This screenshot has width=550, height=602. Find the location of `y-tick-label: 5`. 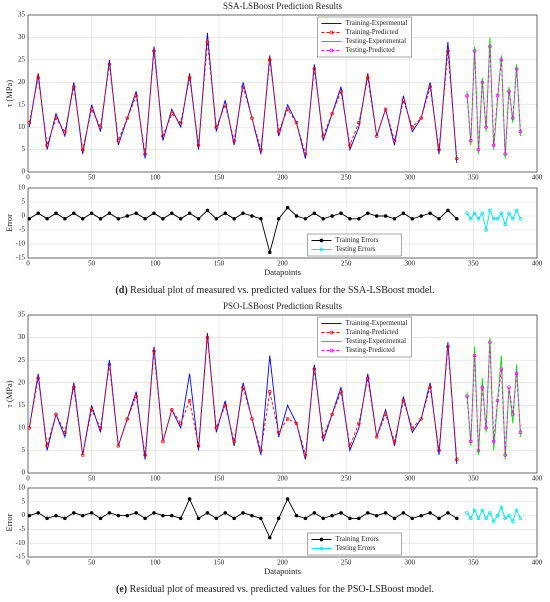

y-tick-label: 5 is located at coordinates (24, 450).